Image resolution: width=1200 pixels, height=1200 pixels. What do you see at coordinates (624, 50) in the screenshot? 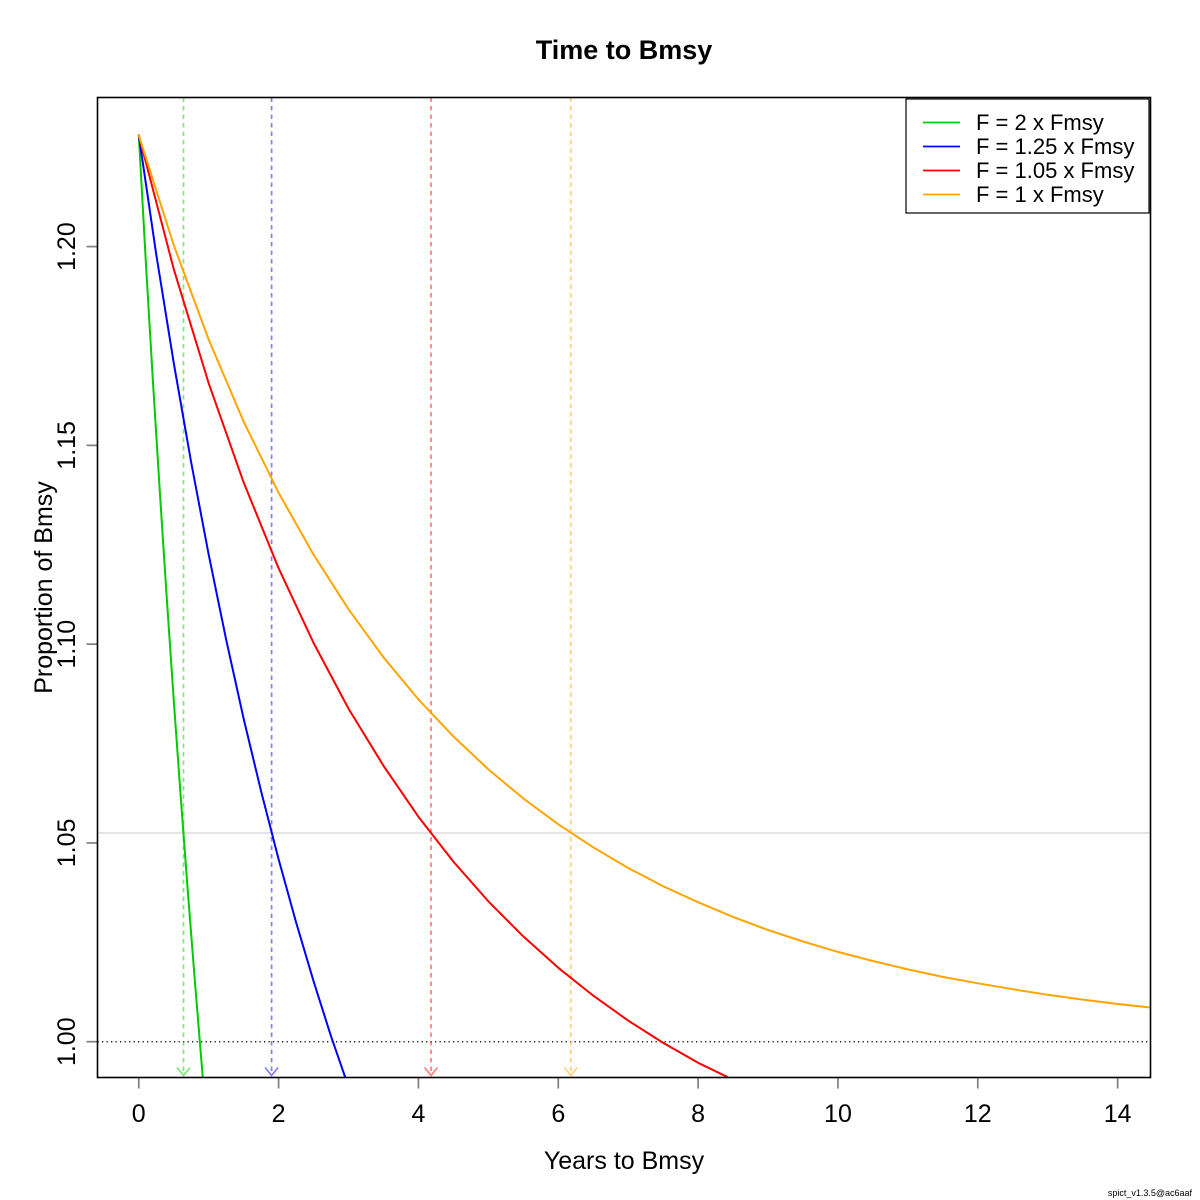
I see `plot-title: Time to Bmsy` at bounding box center [624, 50].